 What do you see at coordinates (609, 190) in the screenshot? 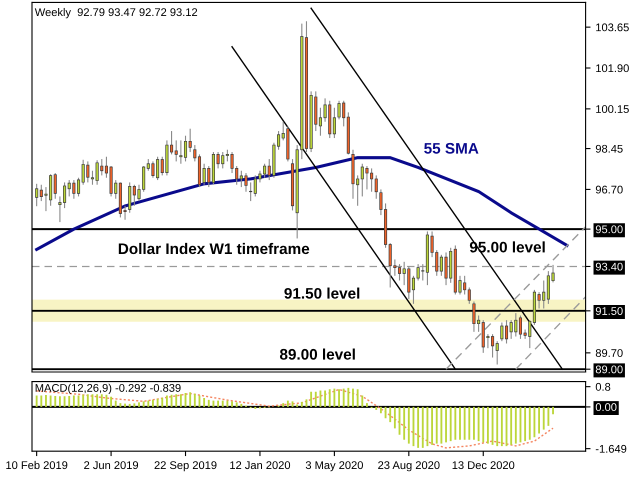
I see `y-tick-label: 96.70` at bounding box center [609, 190].